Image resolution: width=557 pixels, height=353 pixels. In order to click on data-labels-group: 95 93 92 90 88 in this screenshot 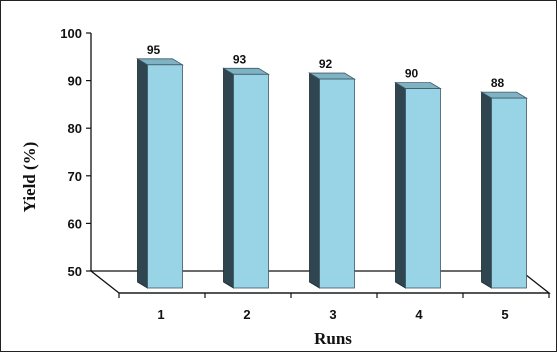, I will do `click(326, 66)`.